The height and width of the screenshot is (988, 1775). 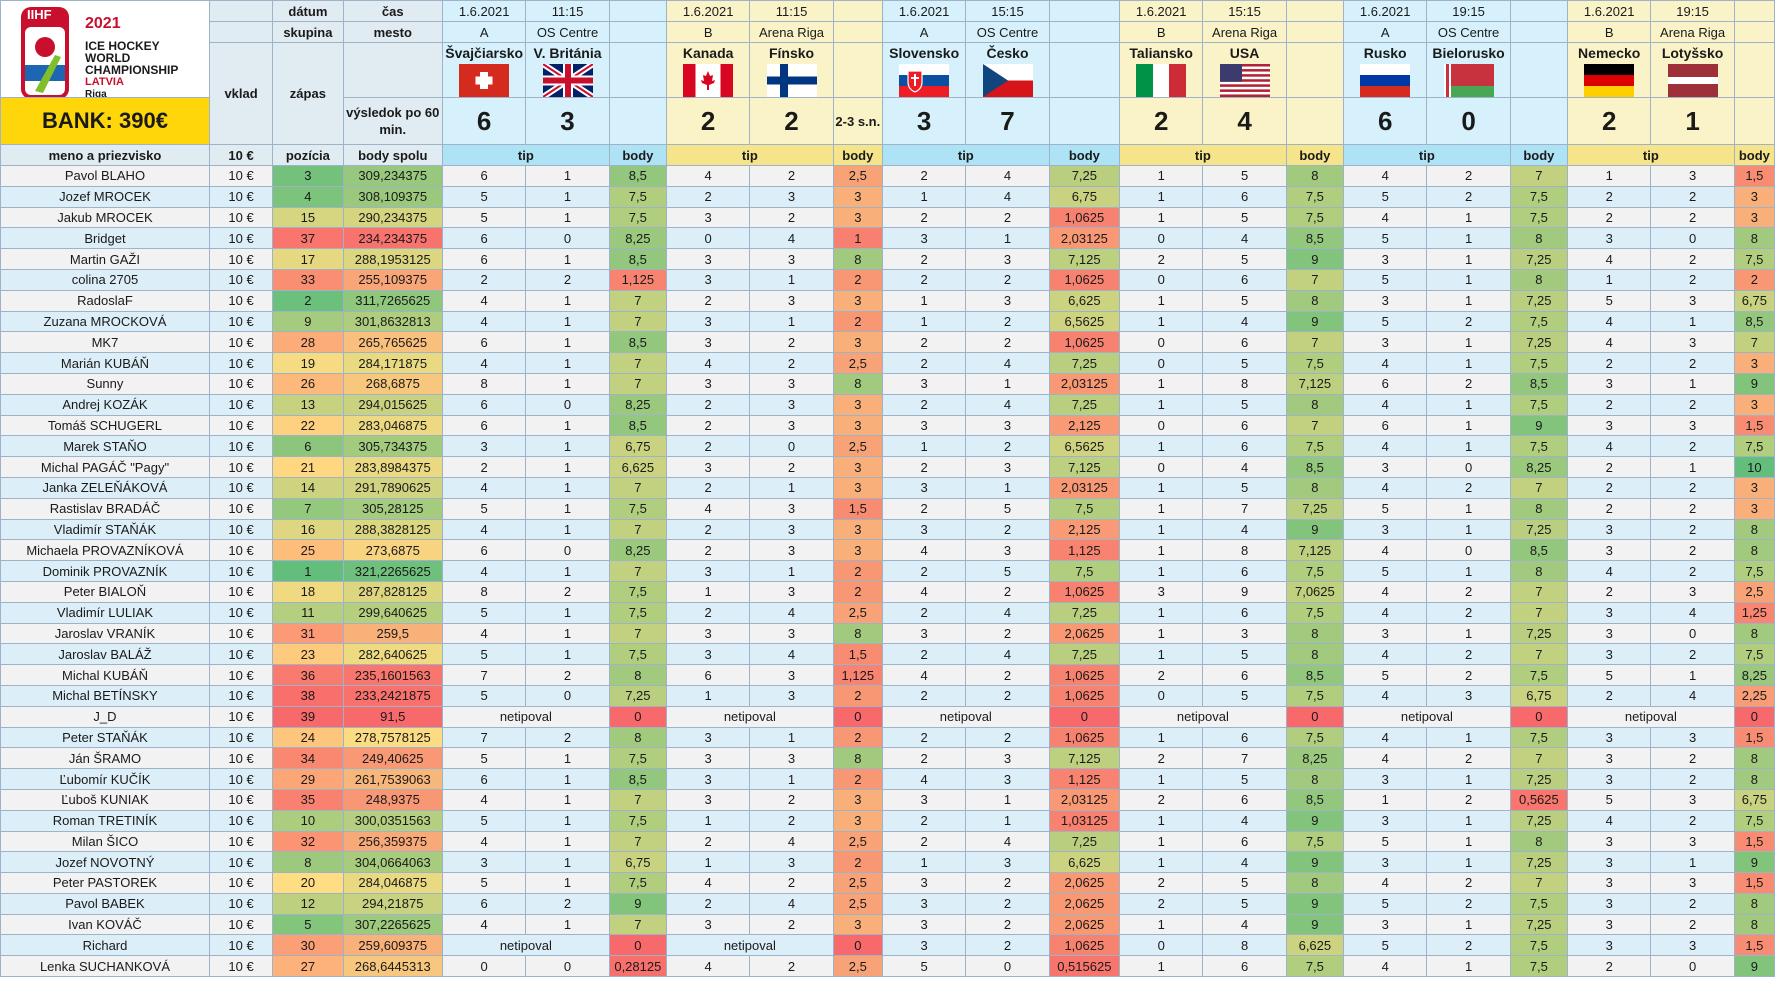 I want to click on player-name: Roman TRETINÍK, so click(x=105, y=820).